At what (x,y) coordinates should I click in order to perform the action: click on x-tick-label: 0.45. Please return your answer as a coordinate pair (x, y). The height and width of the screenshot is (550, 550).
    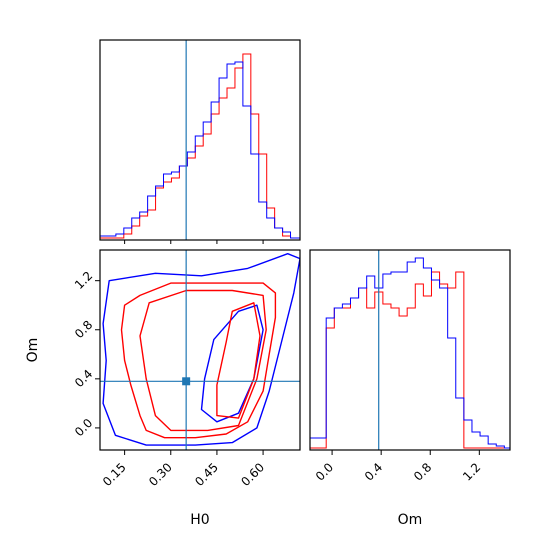
    Looking at the image, I should click on (206, 474).